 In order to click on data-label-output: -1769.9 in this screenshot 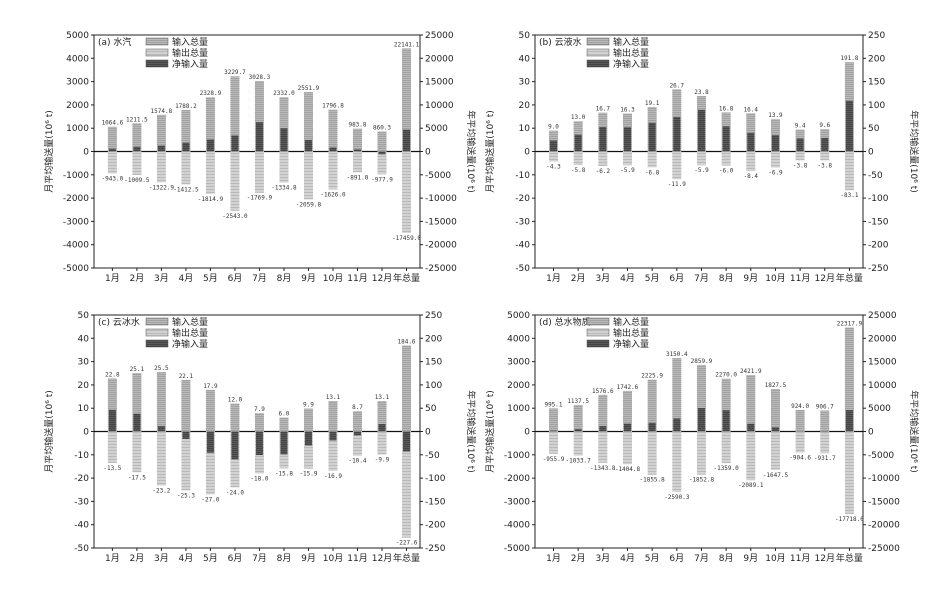, I will do `click(260, 198)`.